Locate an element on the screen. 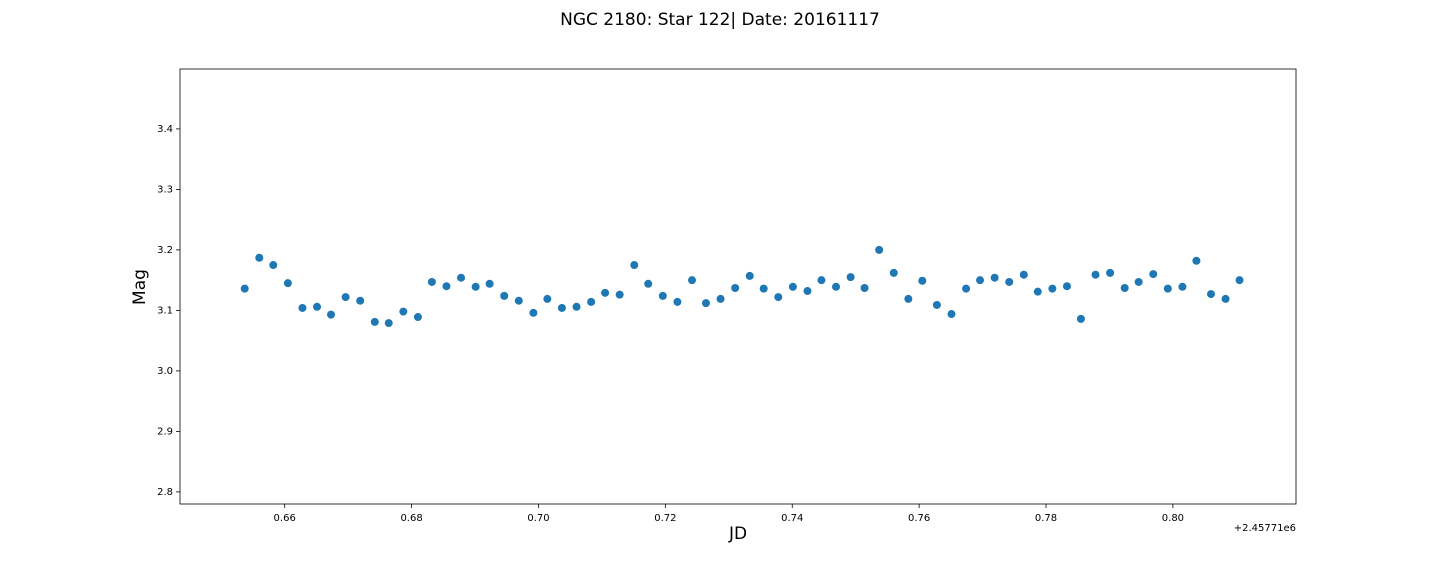  x-tick-label: 0.68 is located at coordinates (411, 518).